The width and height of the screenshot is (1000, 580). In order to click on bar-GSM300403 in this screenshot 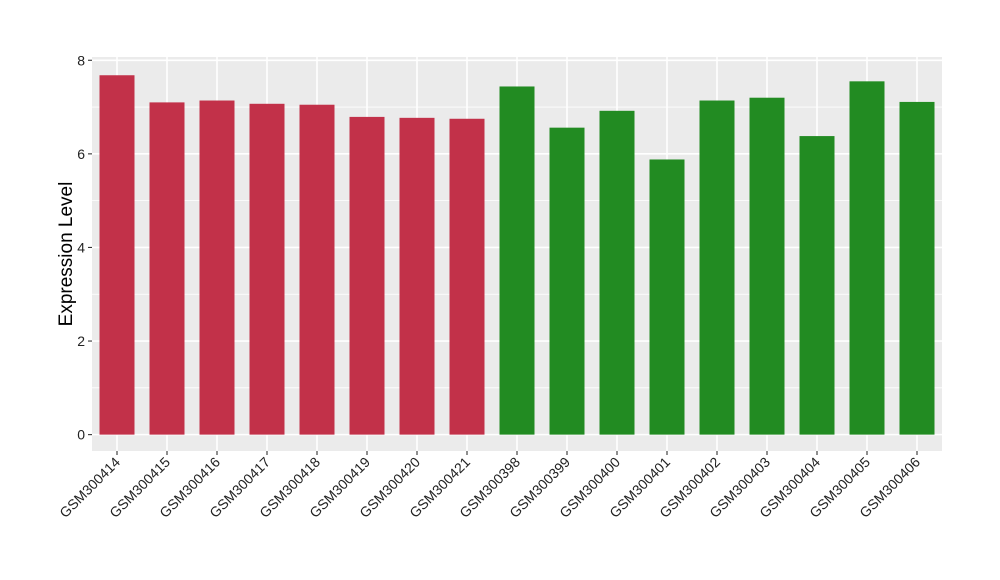, I will do `click(767, 266)`.